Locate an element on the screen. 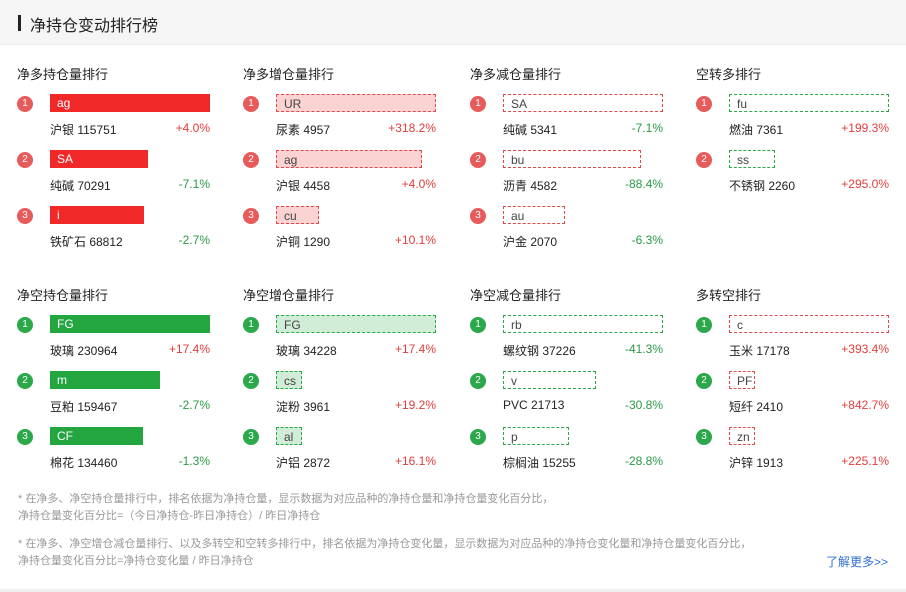 This screenshot has height=592, width=906. contract-bar: c is located at coordinates (809, 324).